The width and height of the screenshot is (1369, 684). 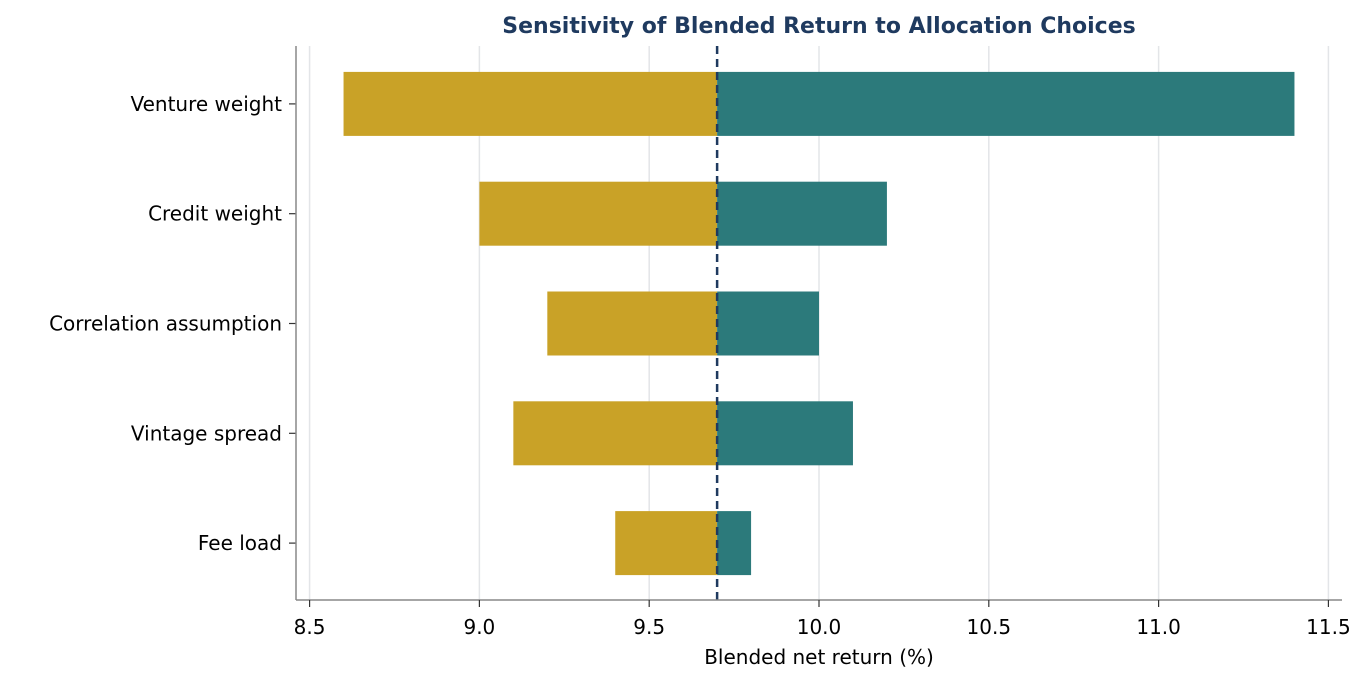 I want to click on x-tick-label: 9.5, so click(x=649, y=627).